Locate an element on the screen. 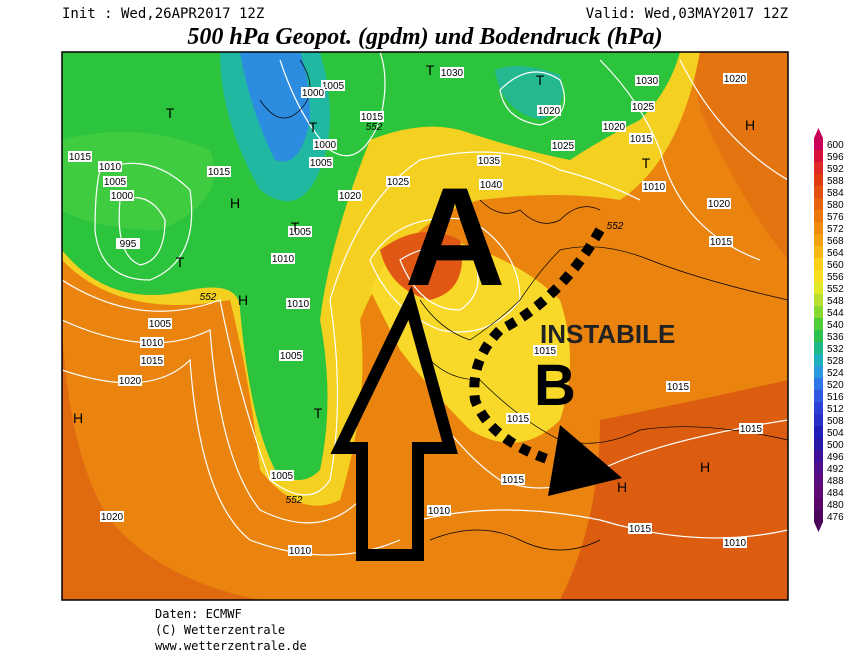  colorbar-label: 552 is located at coordinates (835, 289).